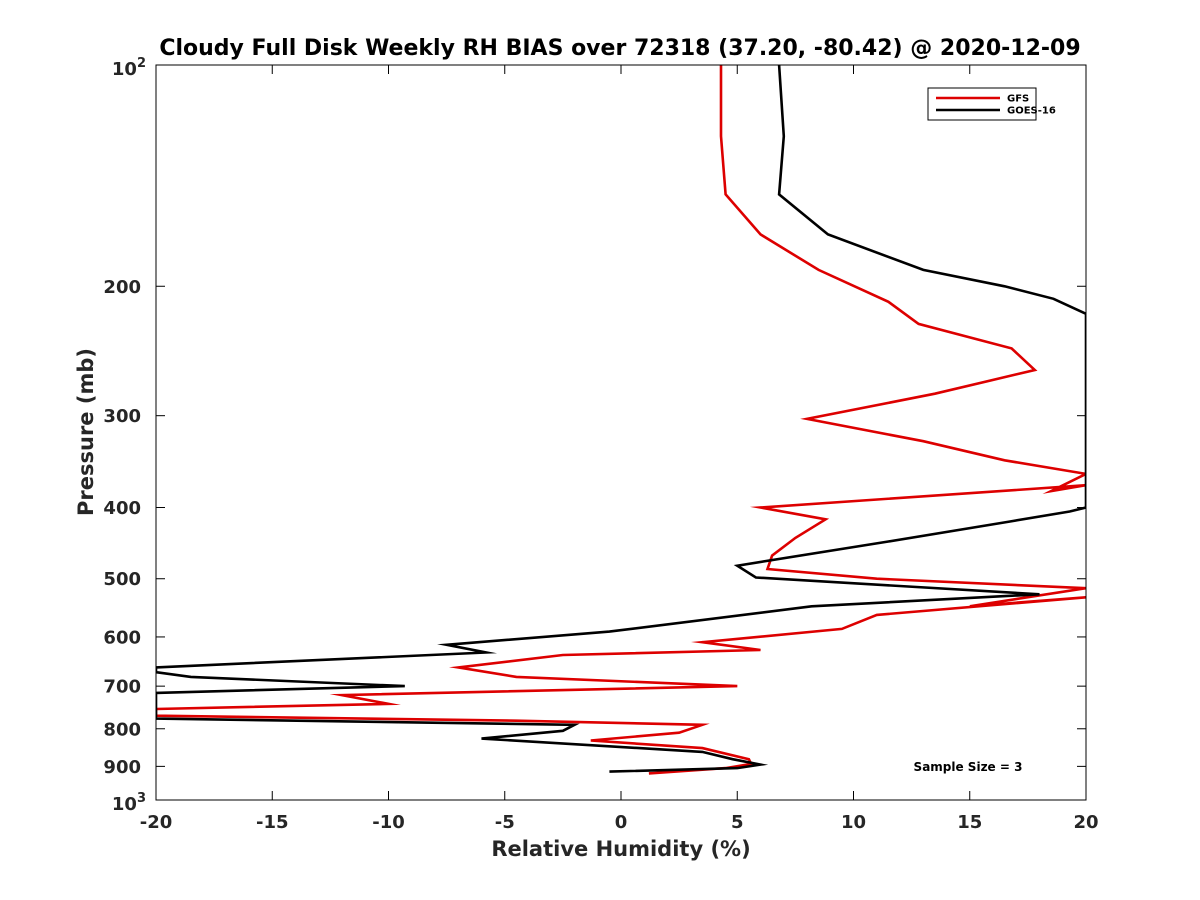 The height and width of the screenshot is (900, 1200). What do you see at coordinates (272, 822) in the screenshot?
I see `x-tick-label: -15` at bounding box center [272, 822].